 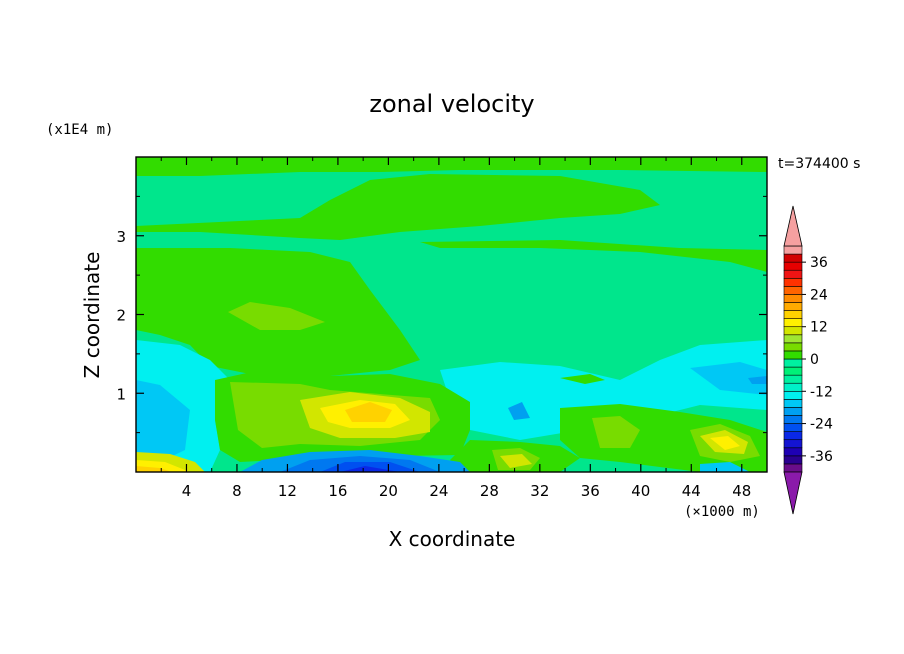 What do you see at coordinates (741, 491) in the screenshot?
I see `x-tick-label: 48` at bounding box center [741, 491].